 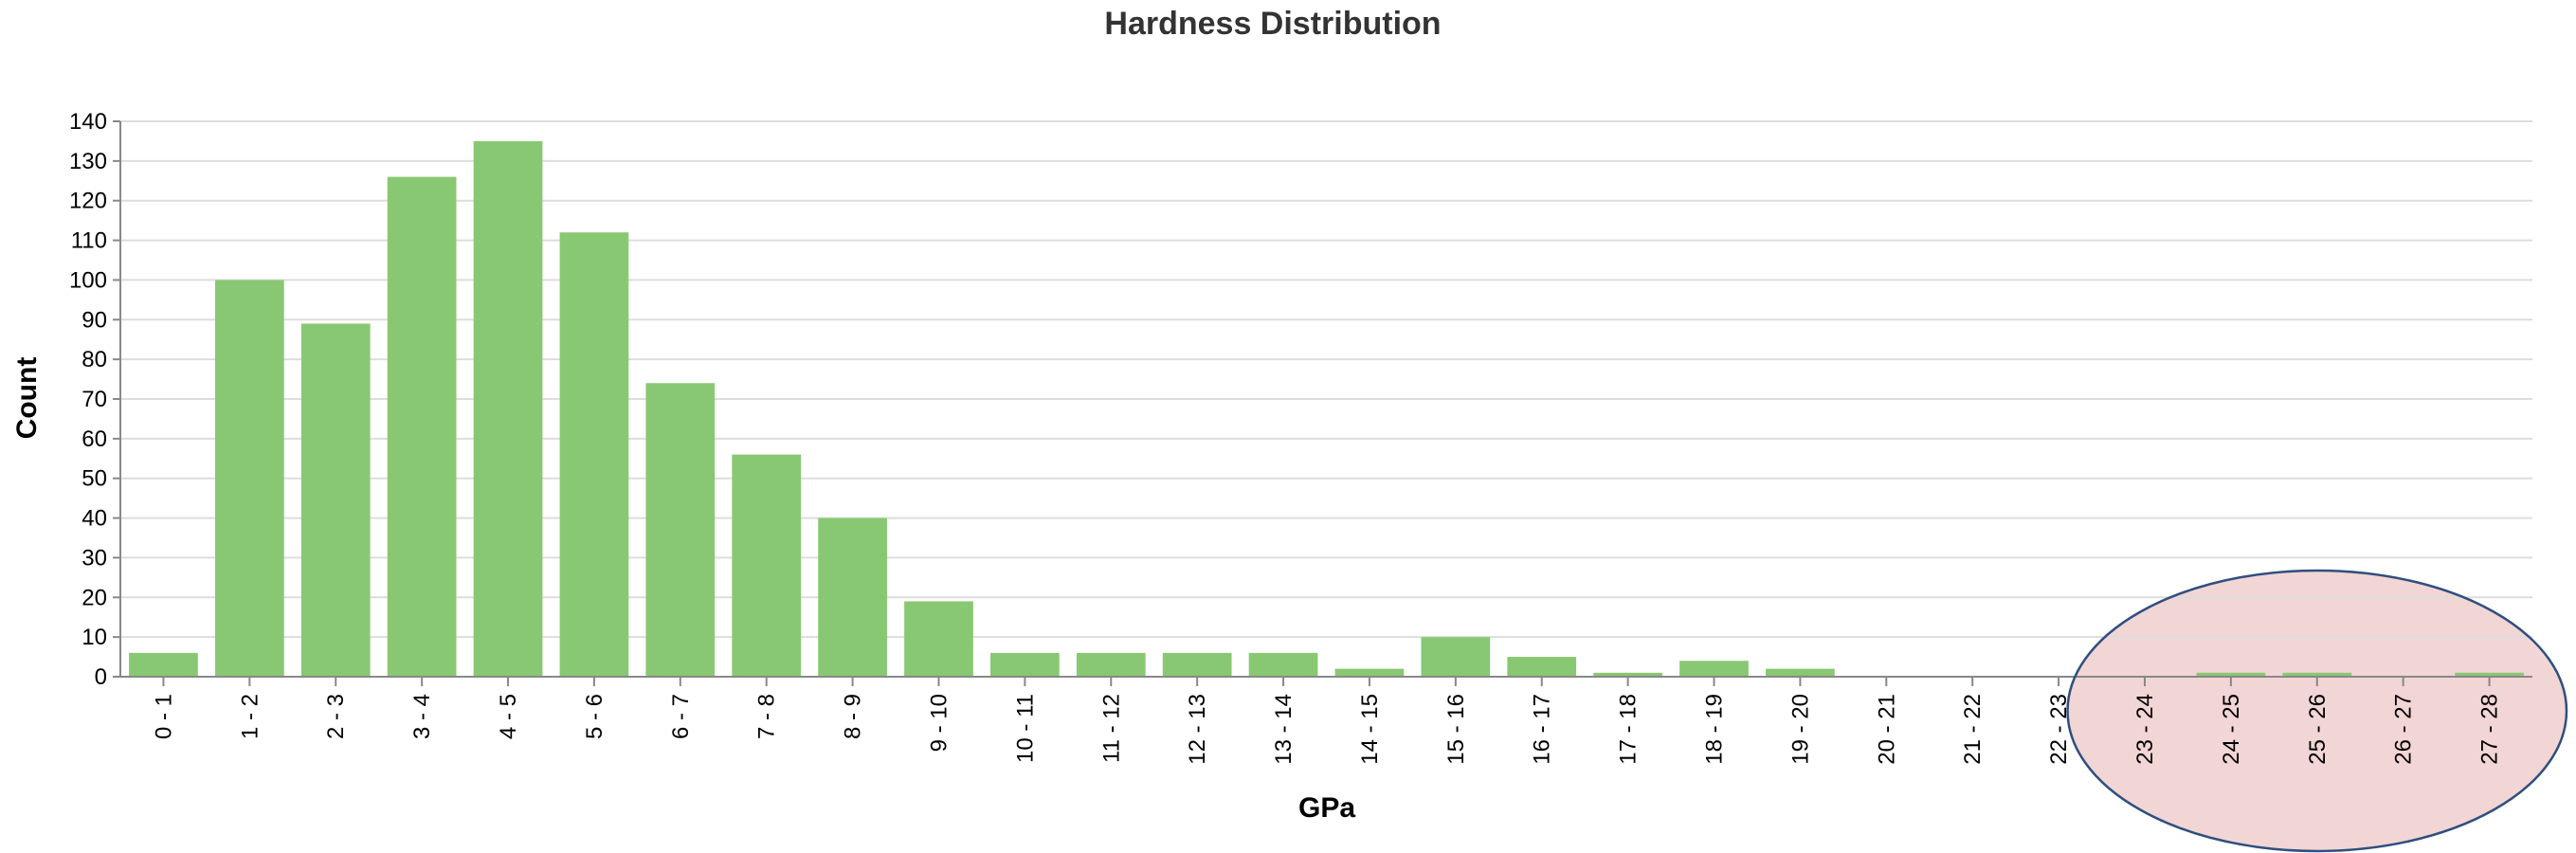 I want to click on x-tick-label: 26 - 27, so click(x=2404, y=729).